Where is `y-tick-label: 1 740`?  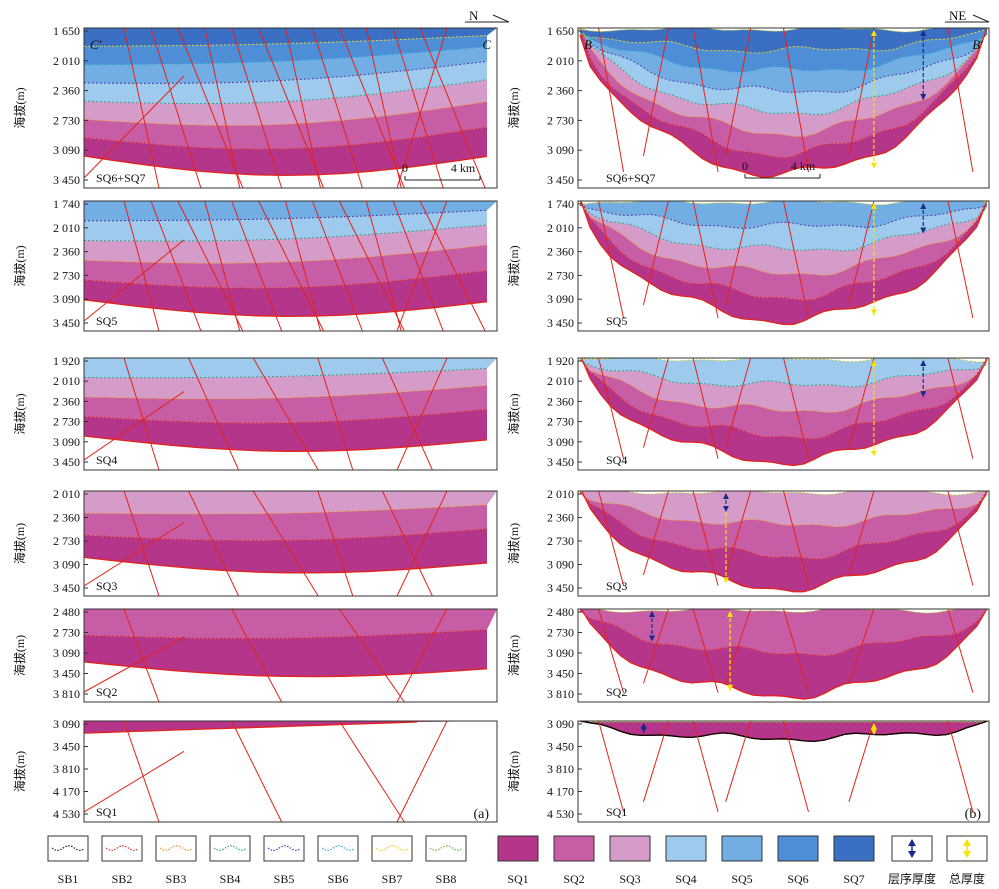
y-tick-label: 1 740 is located at coordinates (560, 204).